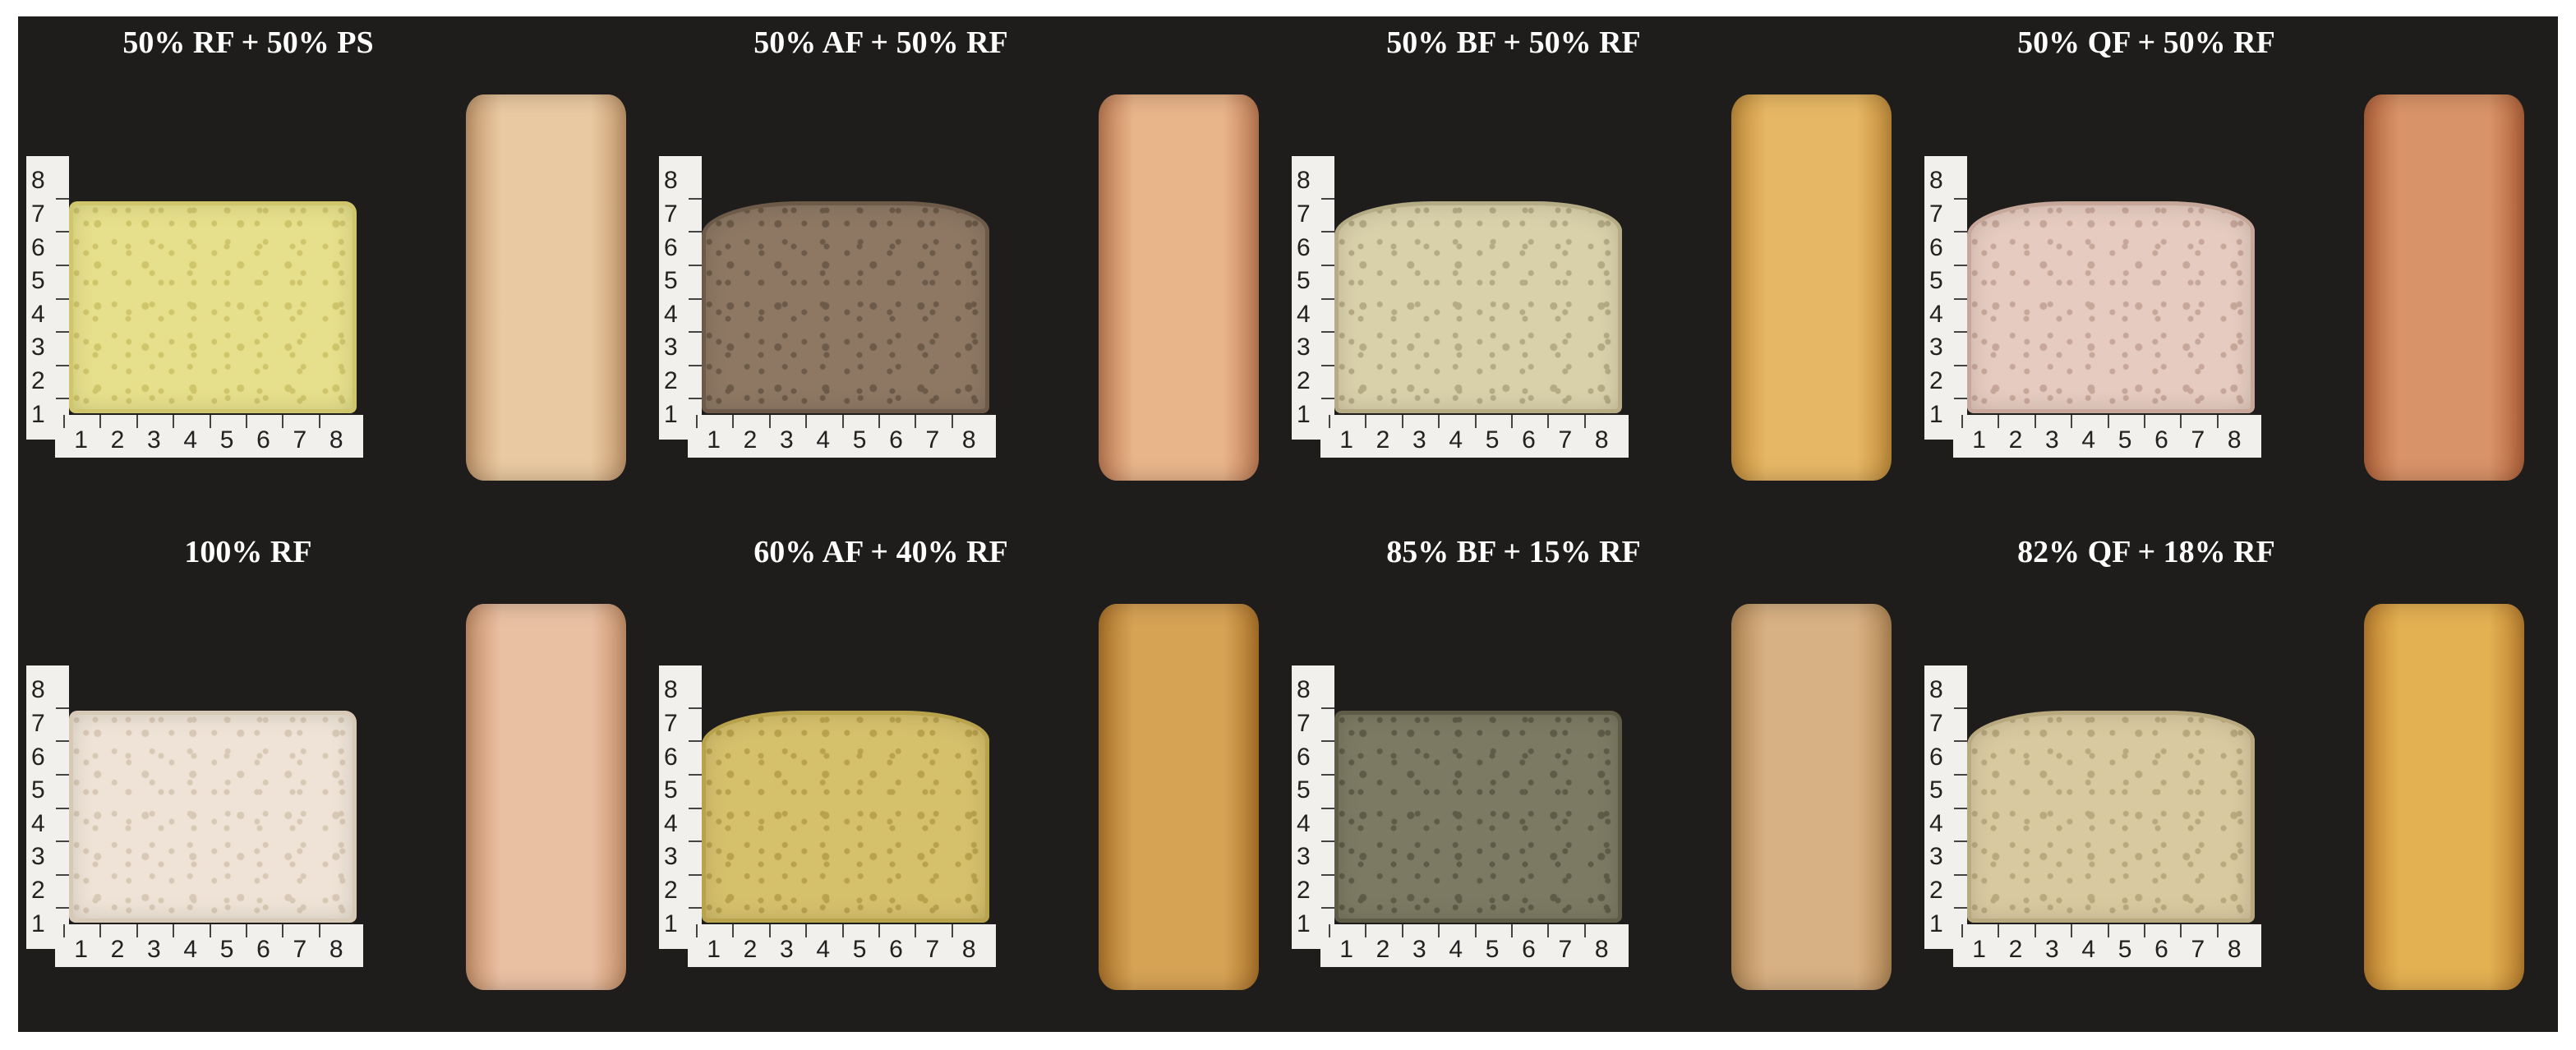 Image resolution: width=2576 pixels, height=1050 pixels. I want to click on ruler-tick-label: 8, so click(671, 181).